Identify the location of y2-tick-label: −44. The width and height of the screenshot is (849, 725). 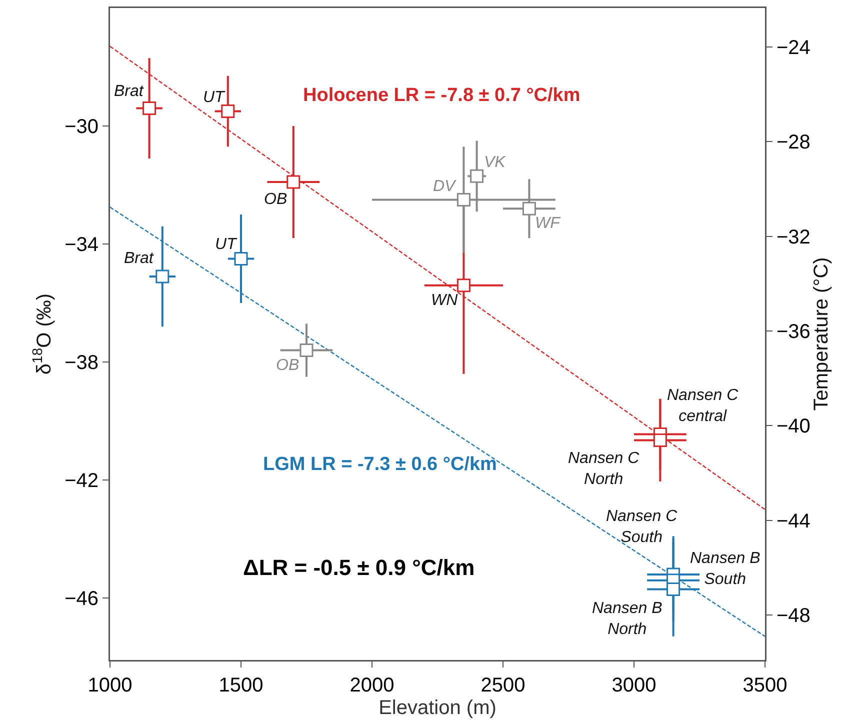
(793, 521).